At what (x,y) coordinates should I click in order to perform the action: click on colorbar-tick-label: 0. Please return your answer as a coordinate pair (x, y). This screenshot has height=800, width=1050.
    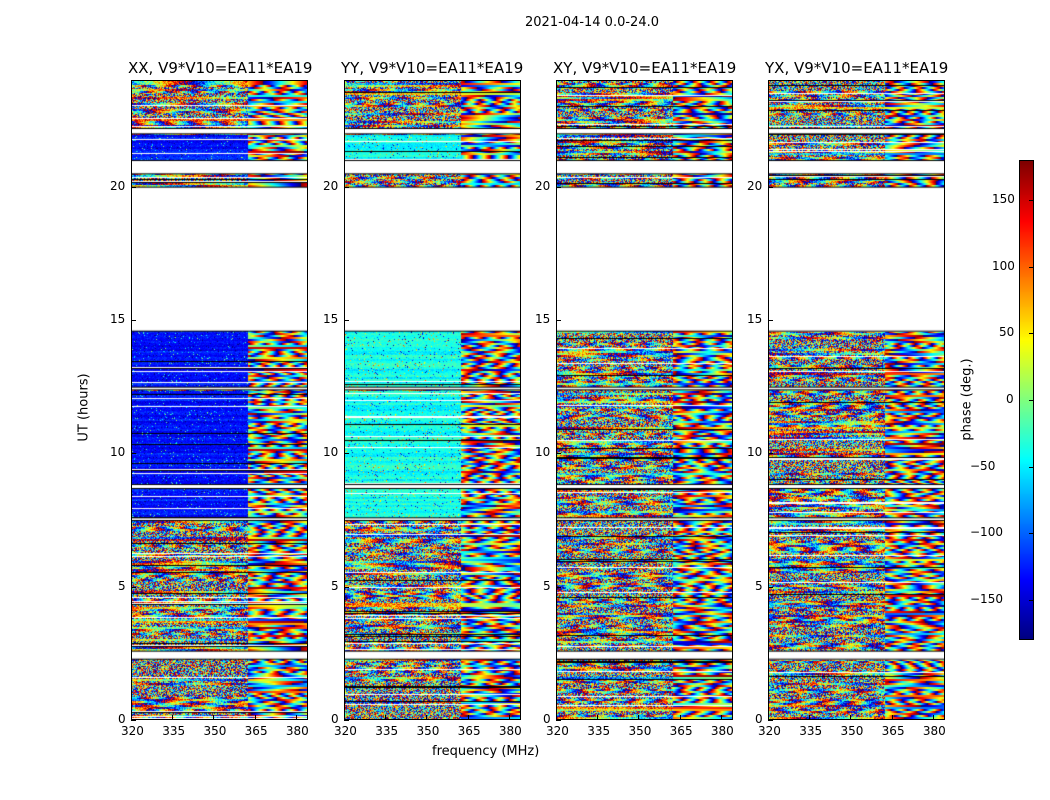
    Looking at the image, I should click on (1010, 399).